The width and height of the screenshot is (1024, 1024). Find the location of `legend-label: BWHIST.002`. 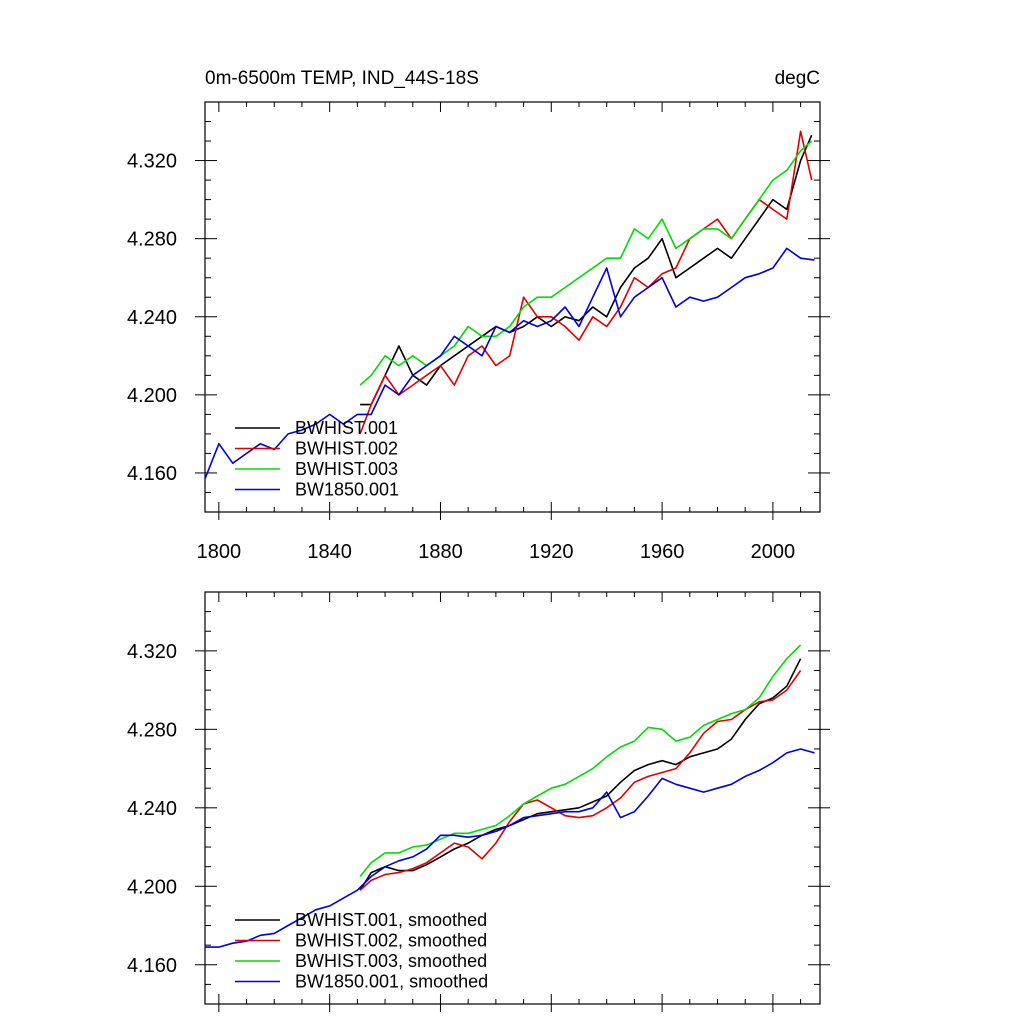

legend-label: BWHIST.002 is located at coordinates (346, 449).